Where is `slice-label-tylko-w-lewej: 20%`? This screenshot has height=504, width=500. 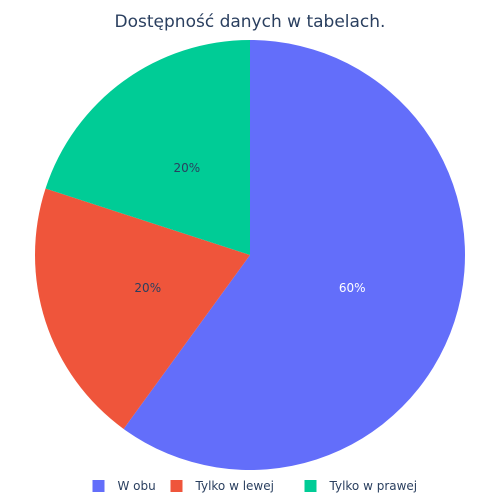 slice-label-tylko-w-lewej: 20% is located at coordinates (147, 288).